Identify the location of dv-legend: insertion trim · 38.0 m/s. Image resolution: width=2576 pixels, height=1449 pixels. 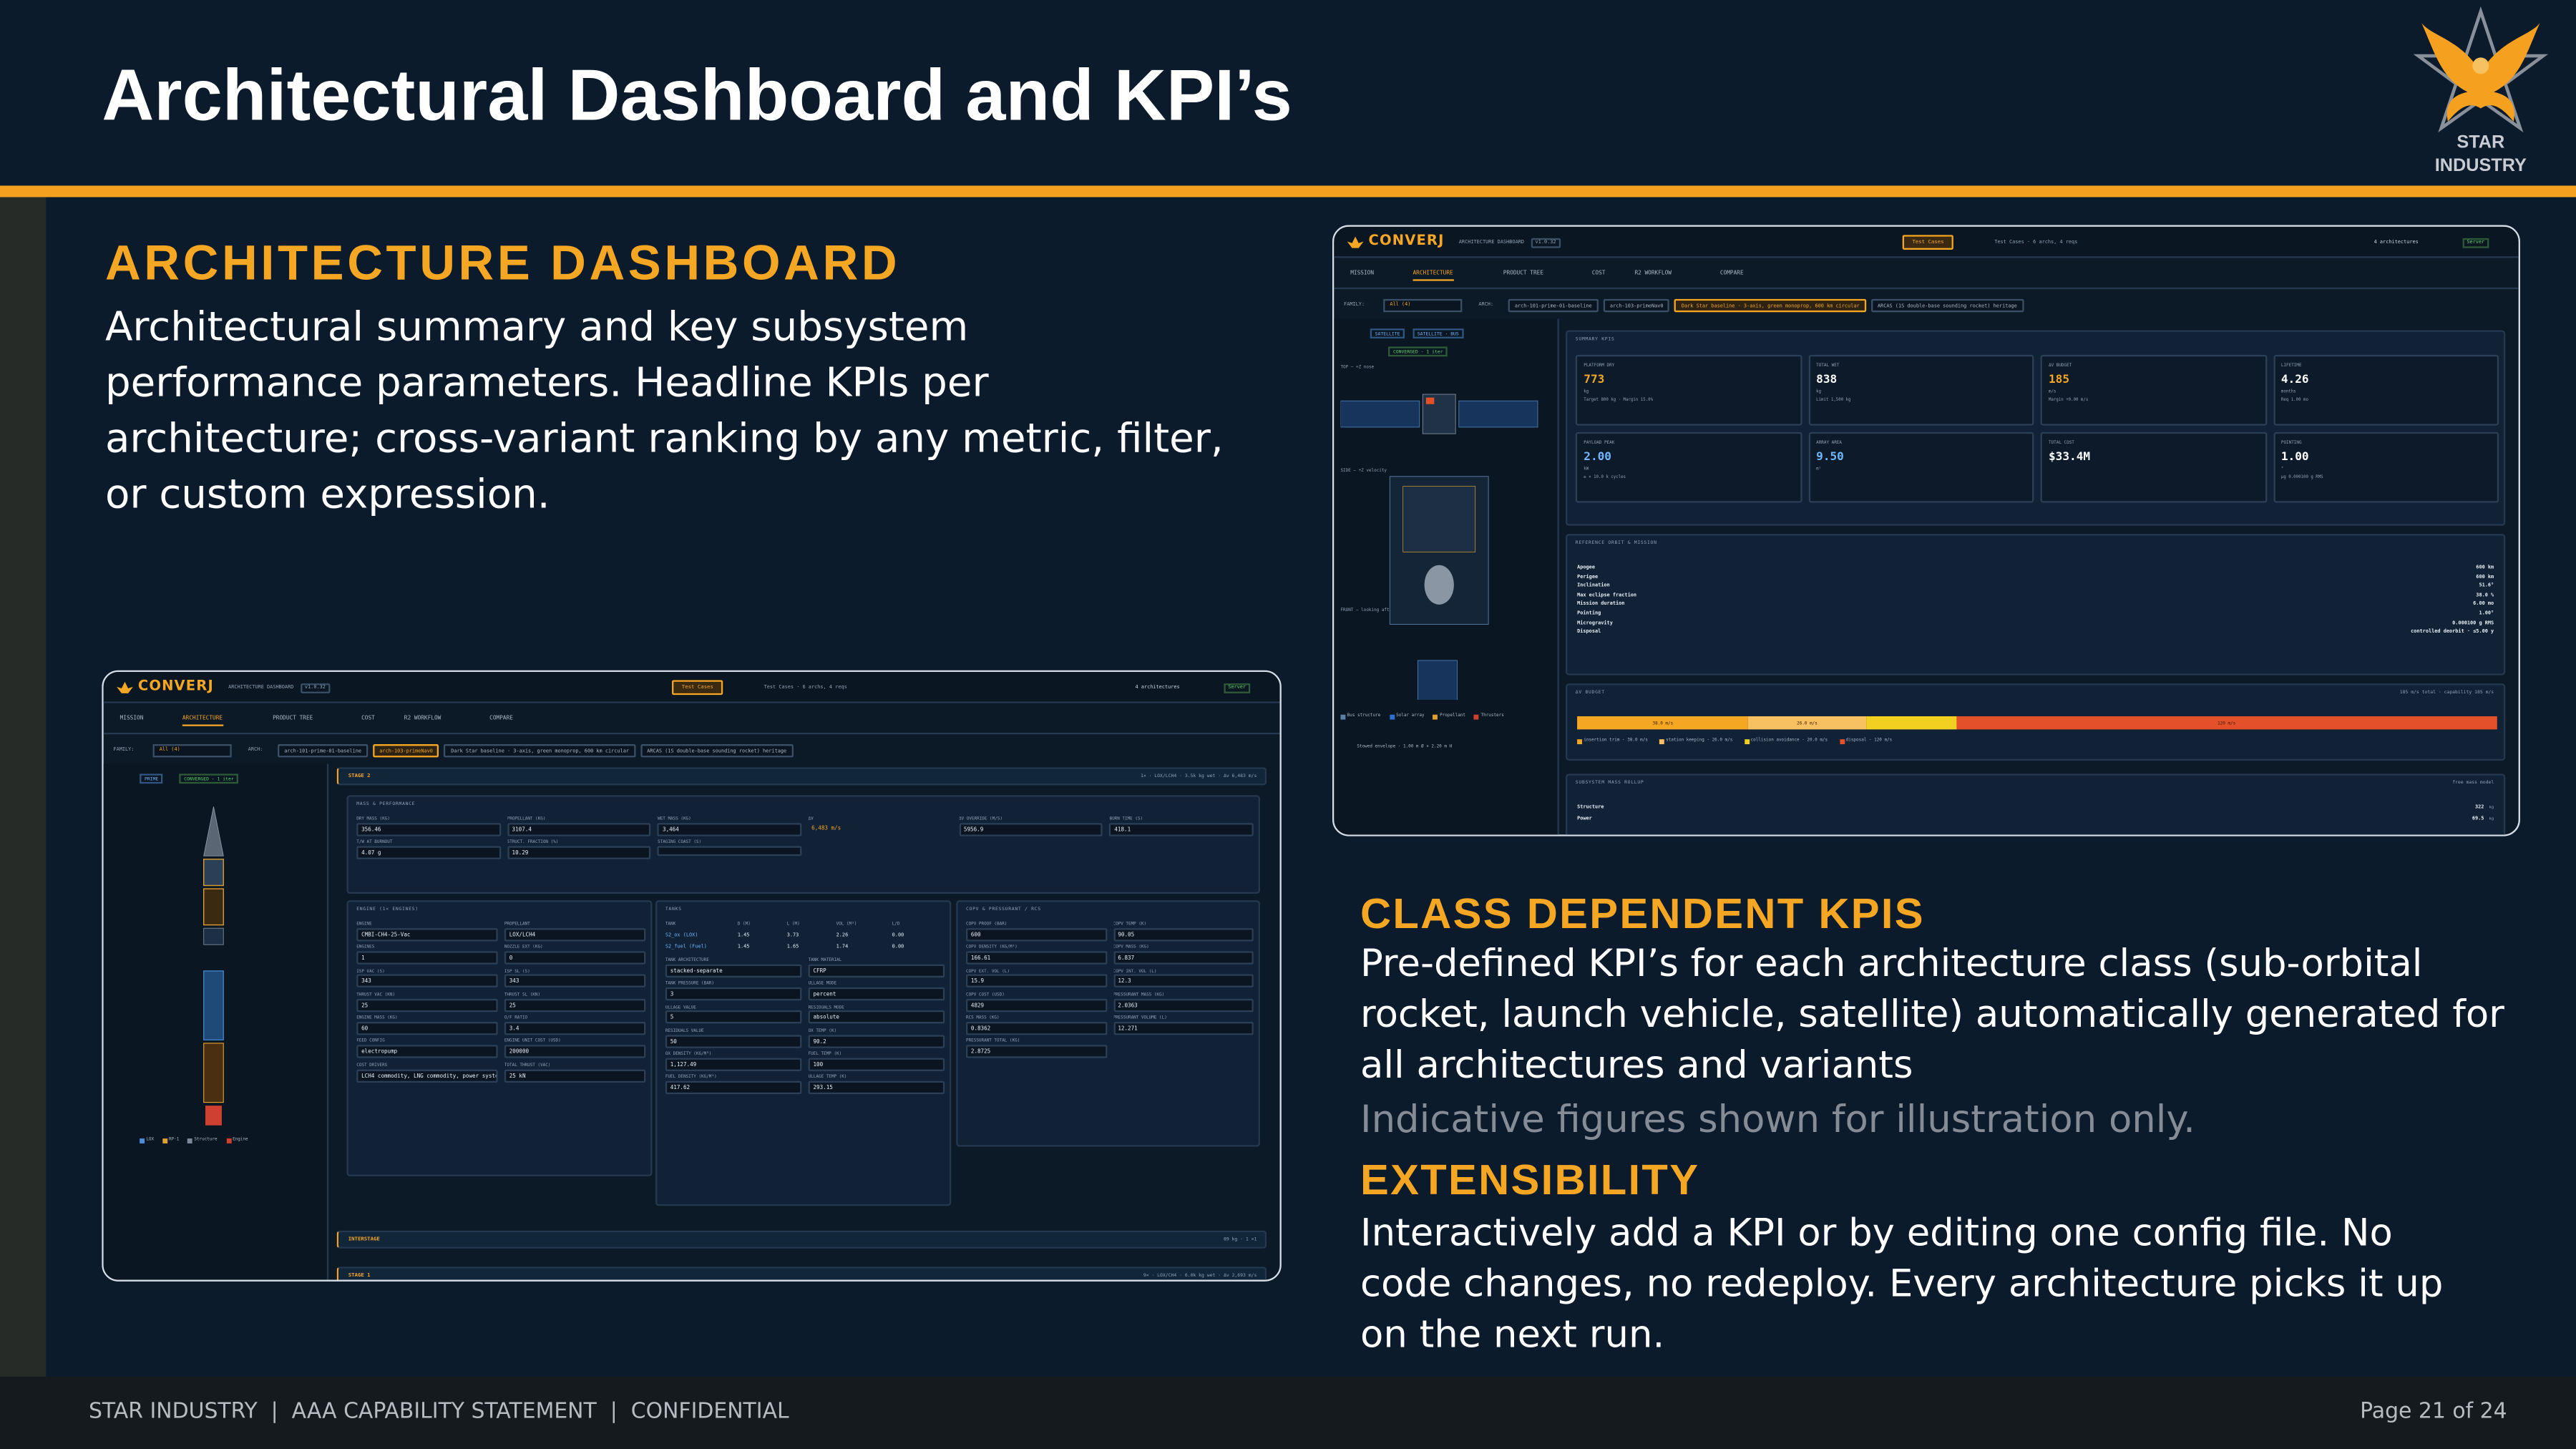
(1616, 740).